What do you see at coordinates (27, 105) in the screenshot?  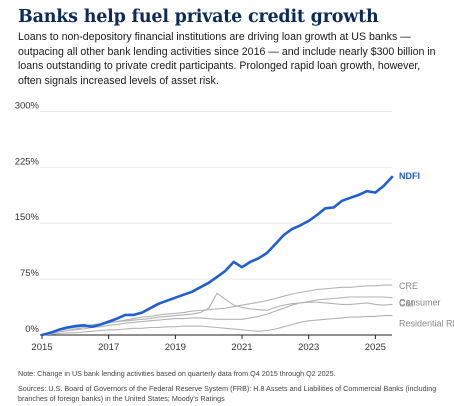 I see `y-tick-label: 300%` at bounding box center [27, 105].